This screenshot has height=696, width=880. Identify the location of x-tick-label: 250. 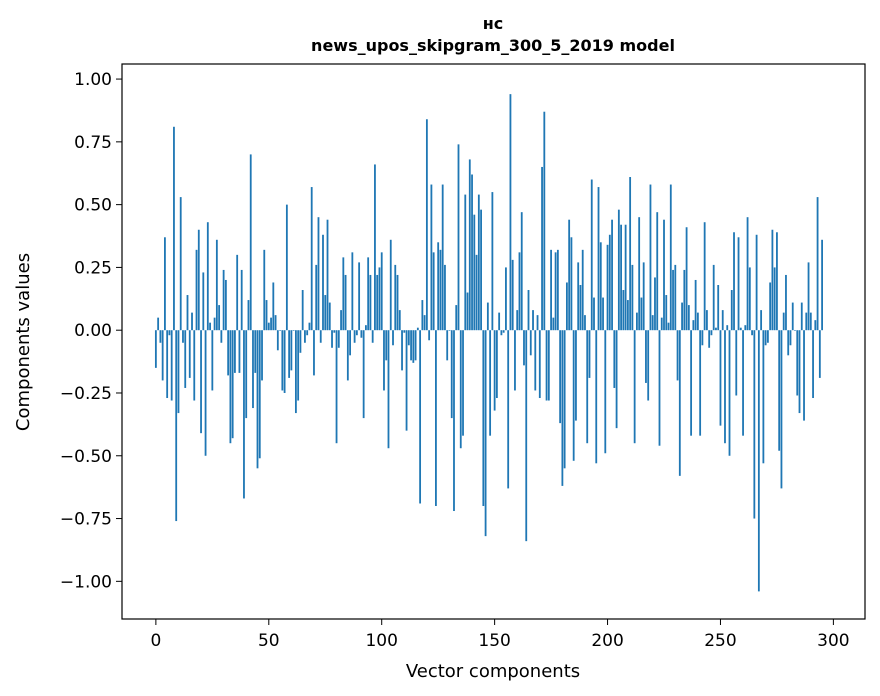
(720, 641).